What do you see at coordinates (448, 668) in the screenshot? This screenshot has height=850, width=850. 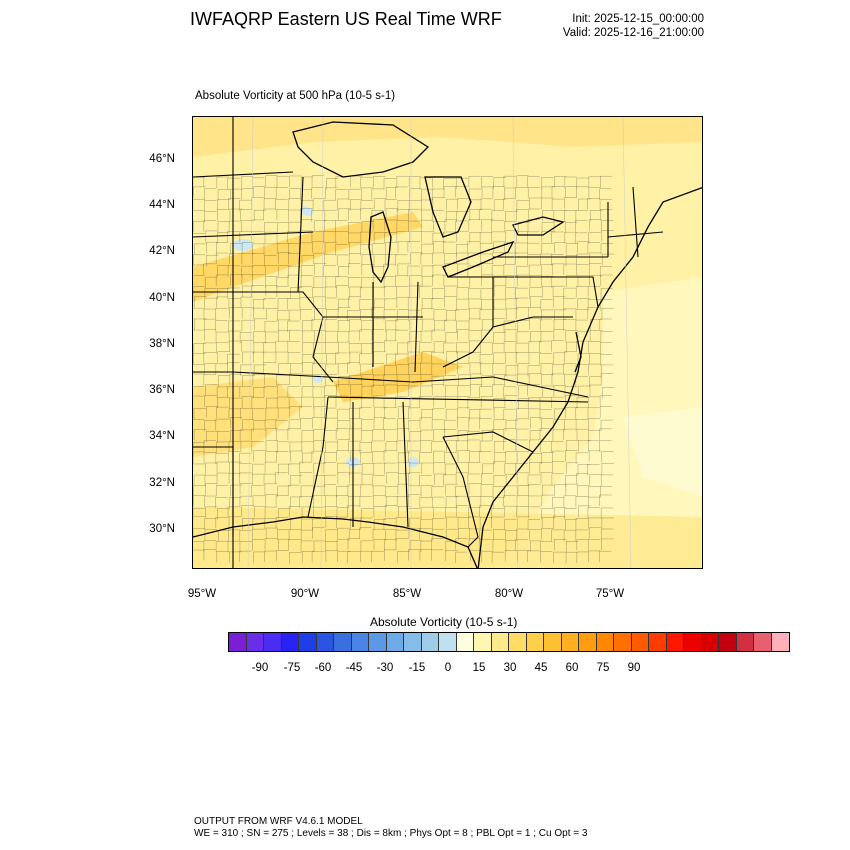 I see `colorbar-label: 0` at bounding box center [448, 668].